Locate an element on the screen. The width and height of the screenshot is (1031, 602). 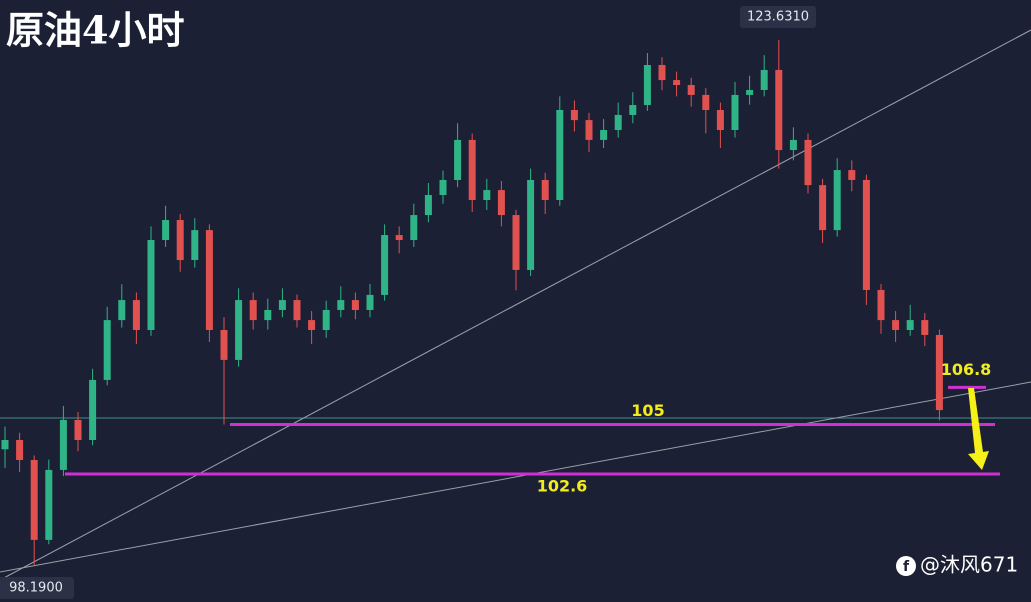
target-label: 106.8 is located at coordinates (966, 369).